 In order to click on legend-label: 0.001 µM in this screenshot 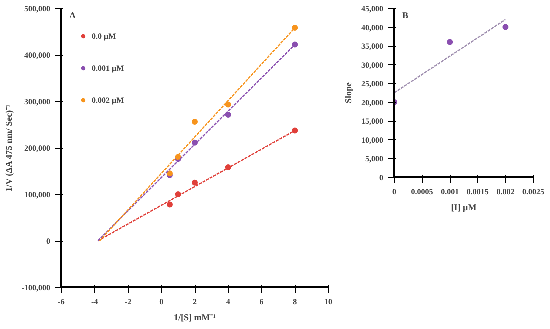, I will do `click(108, 68)`.